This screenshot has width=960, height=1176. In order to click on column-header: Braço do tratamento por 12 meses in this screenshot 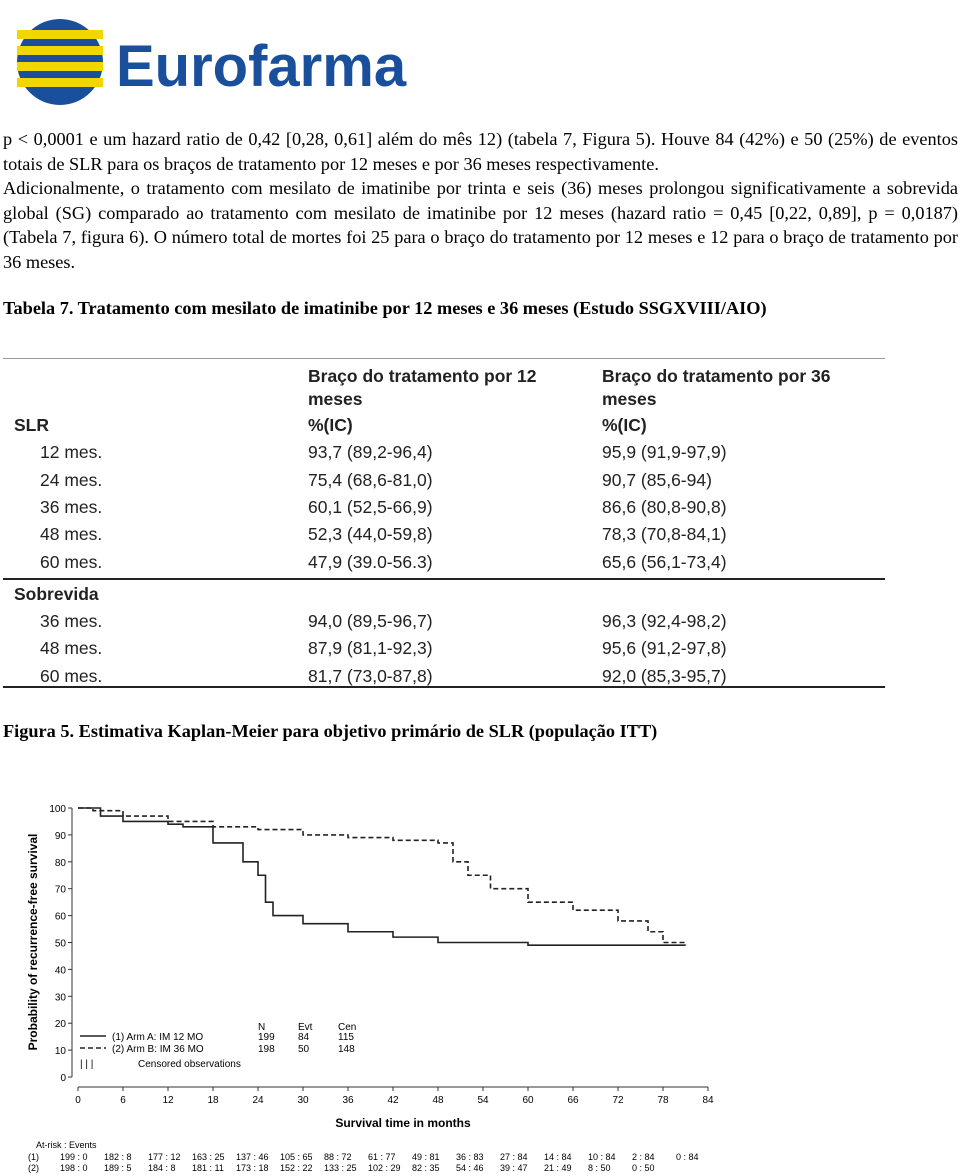, I will do `click(422, 387)`.